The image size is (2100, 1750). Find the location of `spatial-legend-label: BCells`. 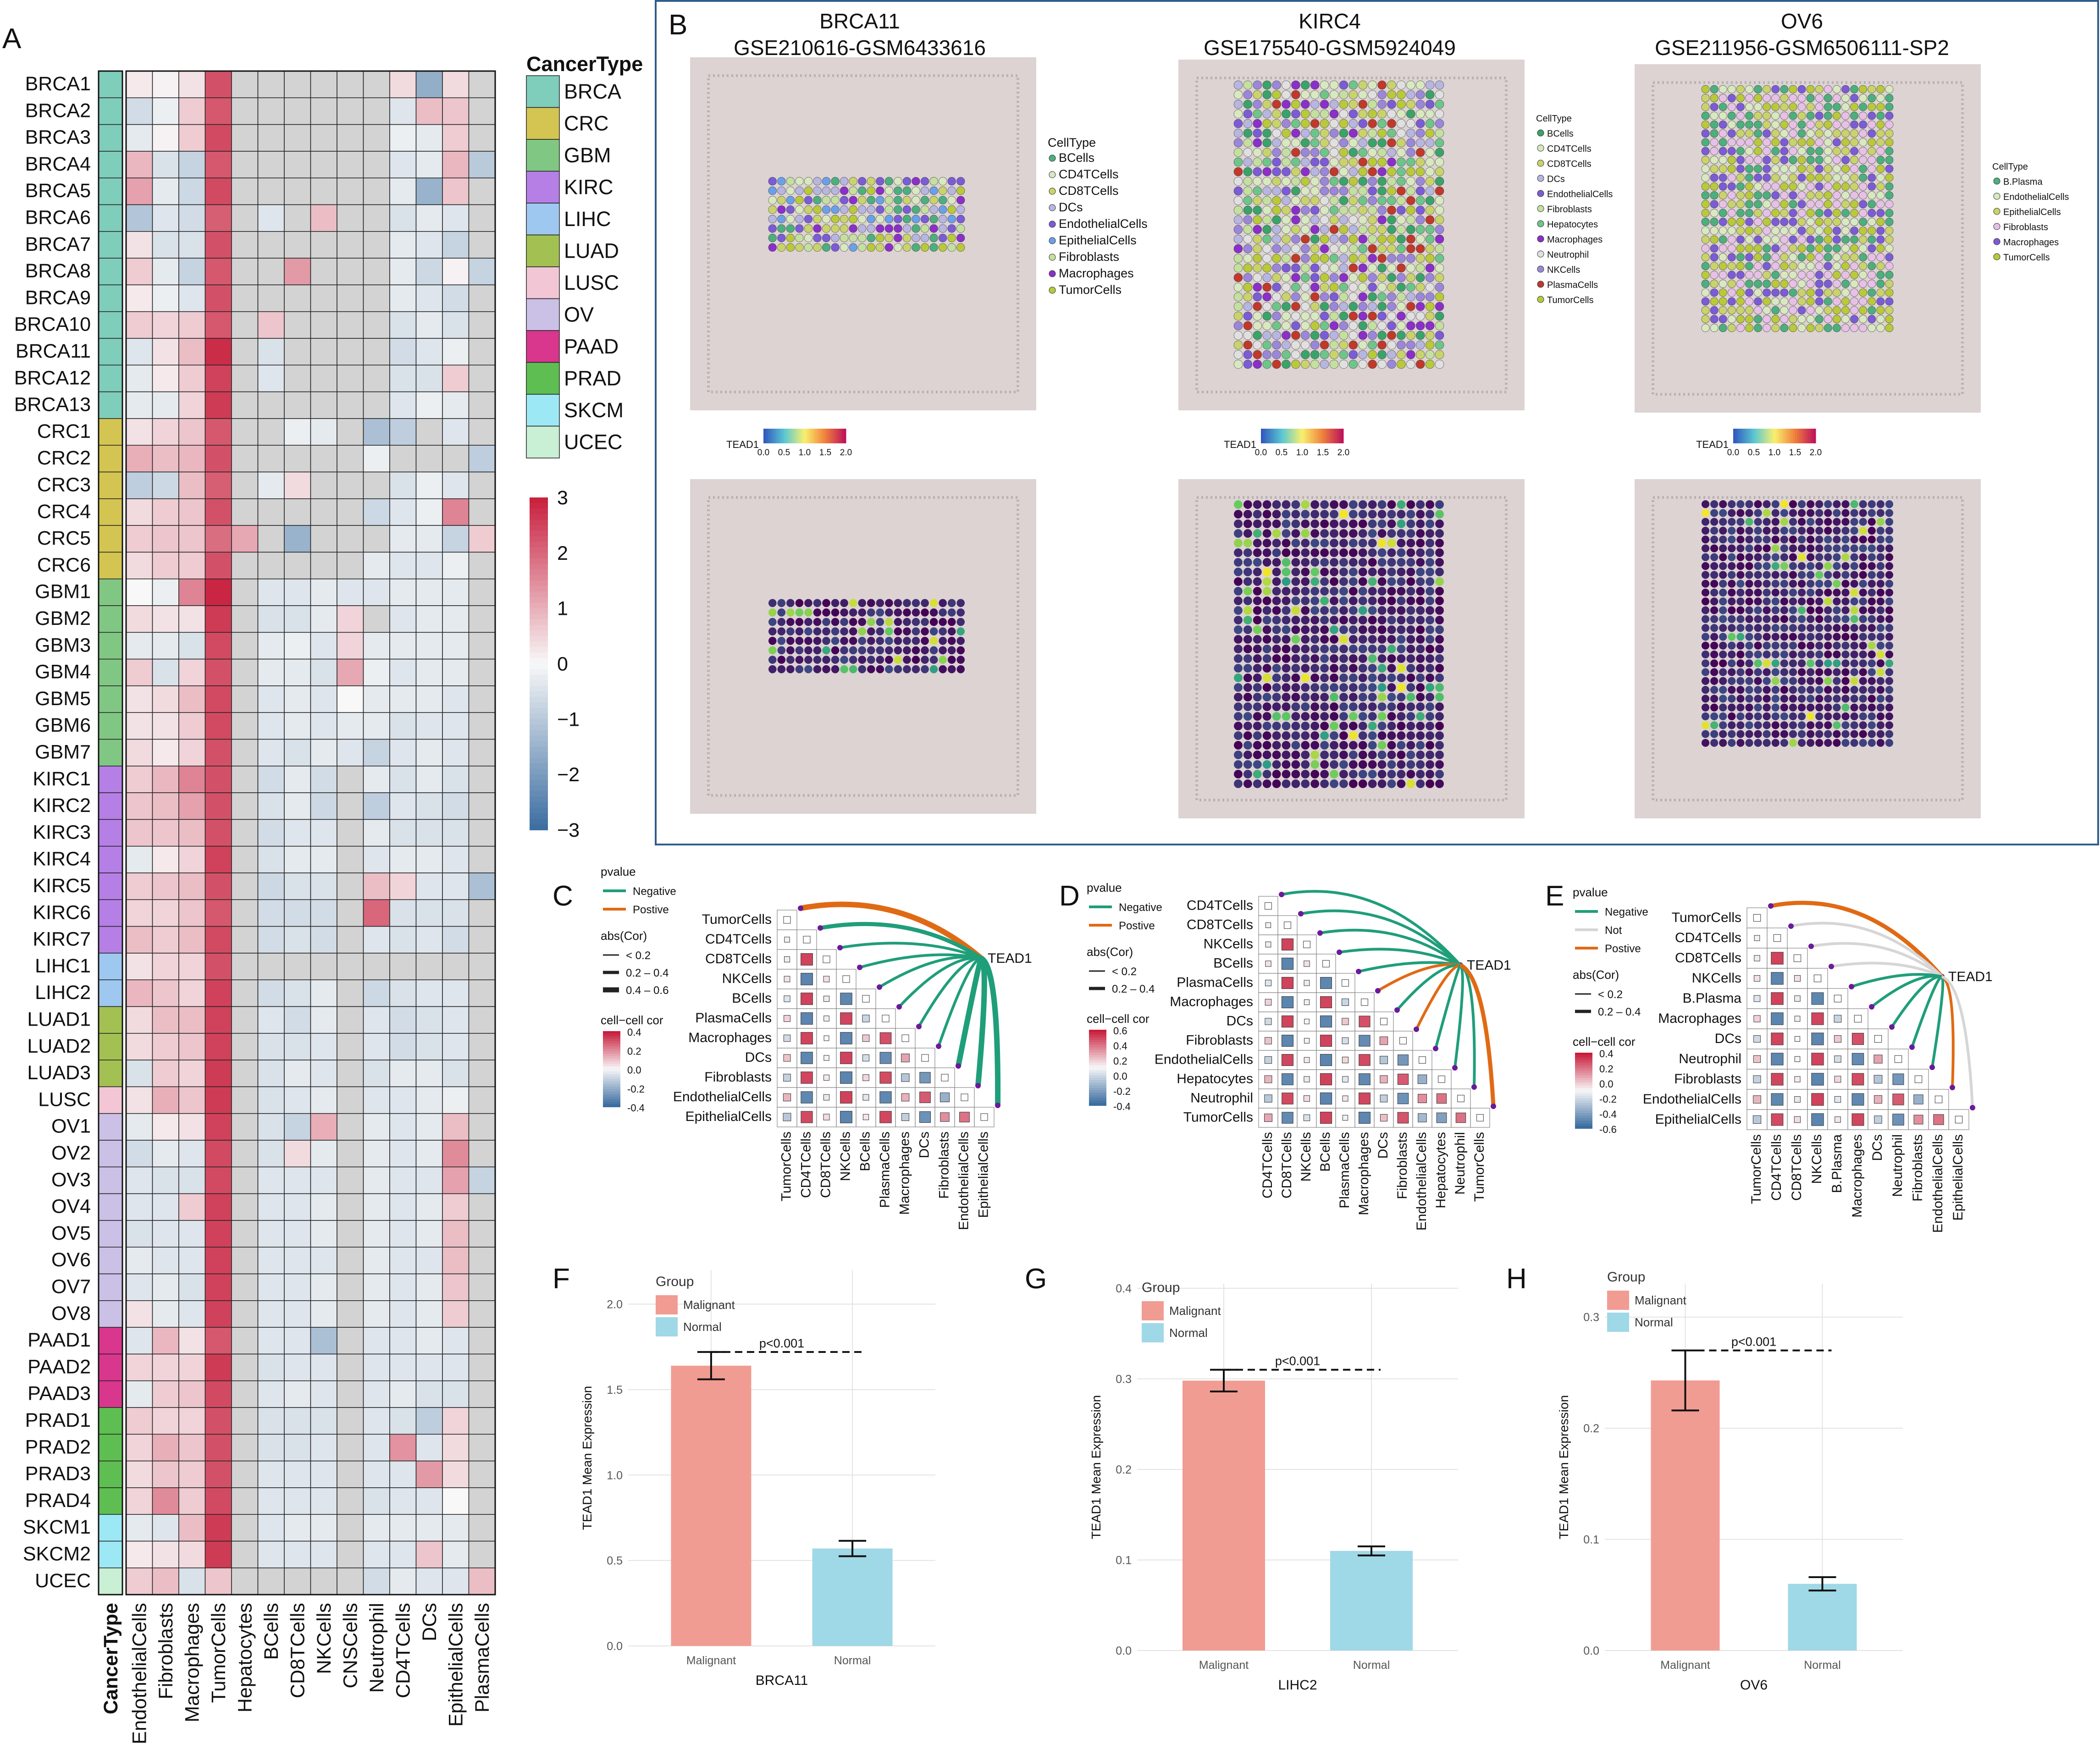

spatial-legend-label: BCells is located at coordinates (1560, 134).